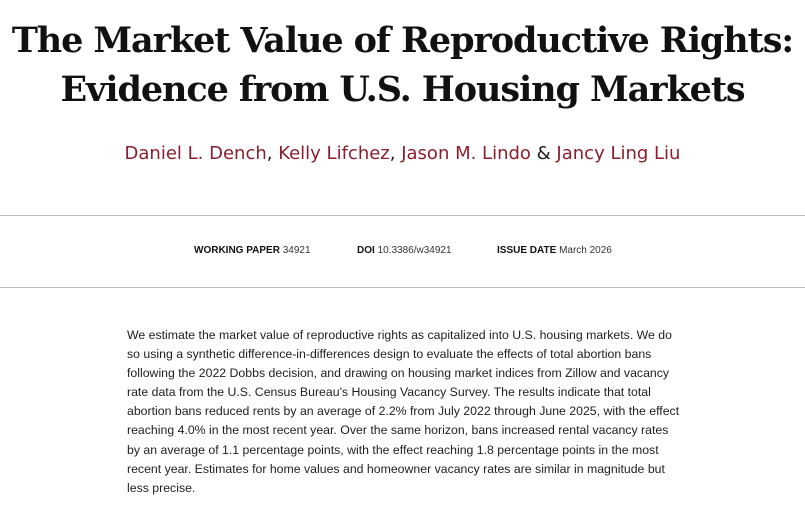  I want to click on issue-date-value: March 2026, so click(585, 250).